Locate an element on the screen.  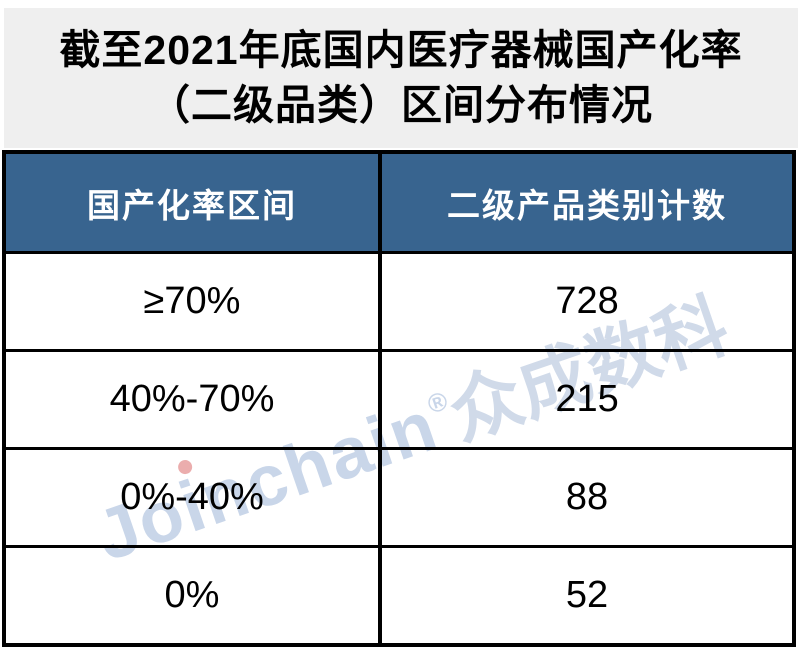
cell-rate-range: 40%-70% is located at coordinates (191, 399).